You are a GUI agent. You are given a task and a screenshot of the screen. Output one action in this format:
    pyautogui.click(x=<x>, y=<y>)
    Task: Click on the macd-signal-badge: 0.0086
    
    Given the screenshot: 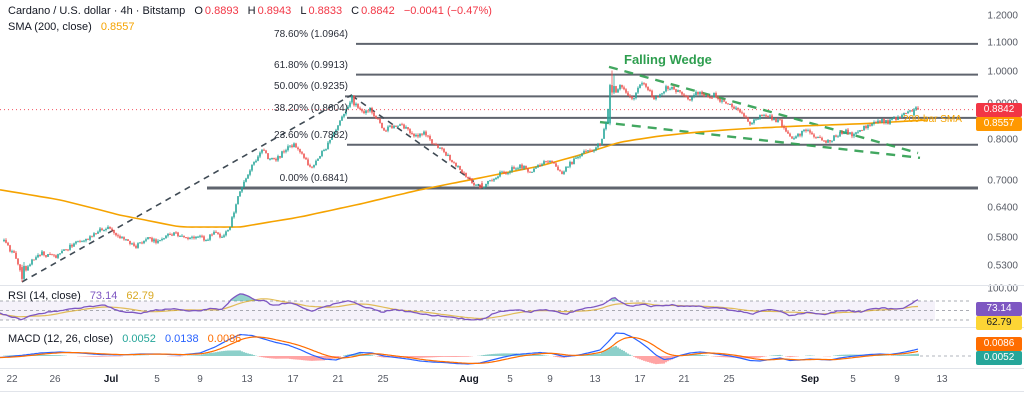 What is the action you would take?
    pyautogui.click(x=999, y=344)
    